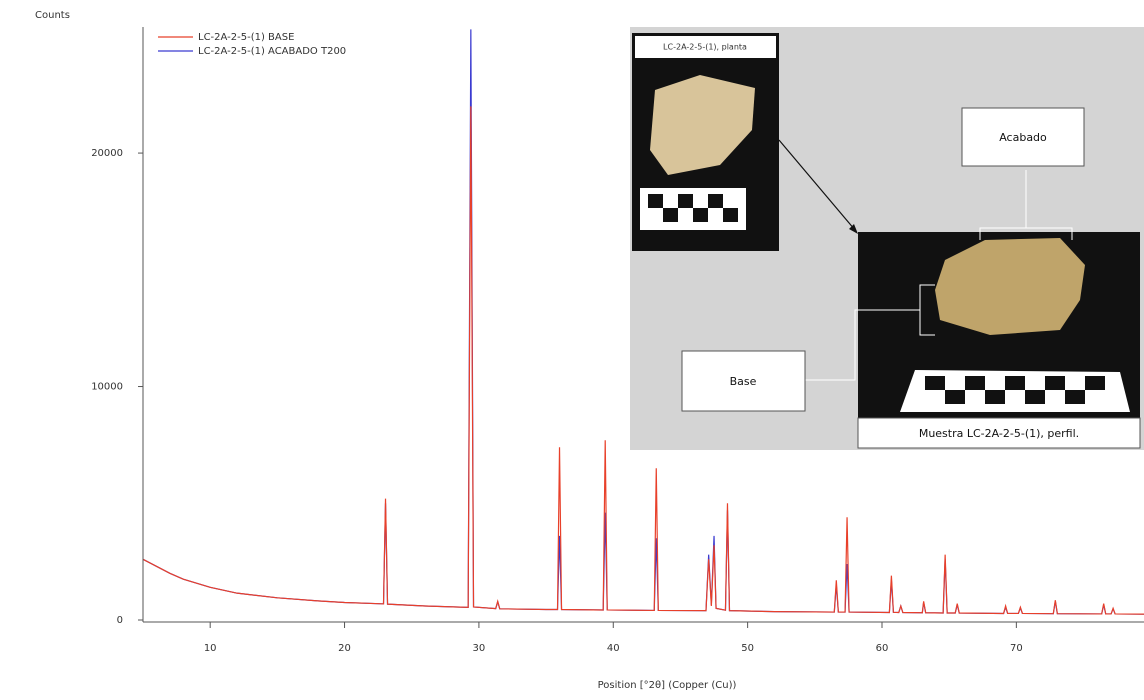 This screenshot has width=1144, height=700. I want to click on x-tick-label: 70, so click(1016, 648).